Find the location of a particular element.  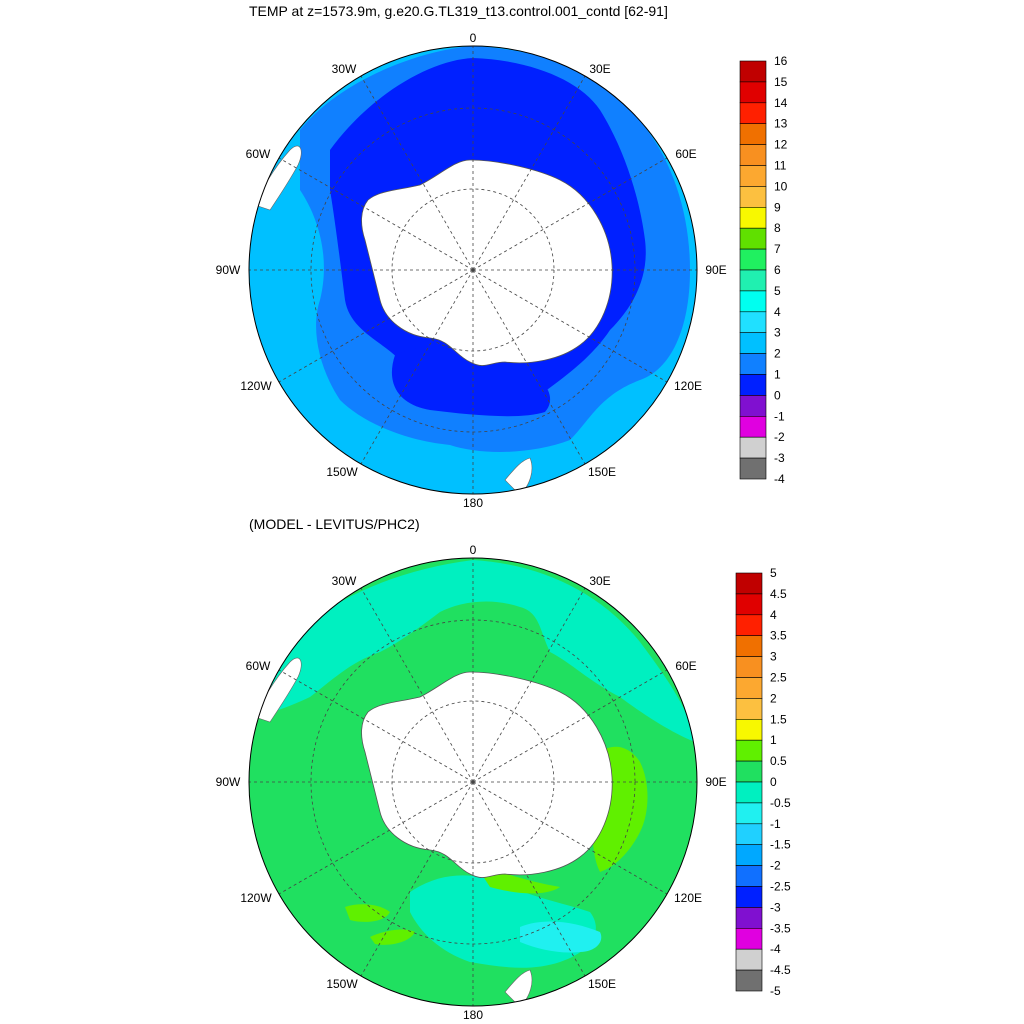

colorbar-tick-label: 1.5 is located at coordinates (778, 719).